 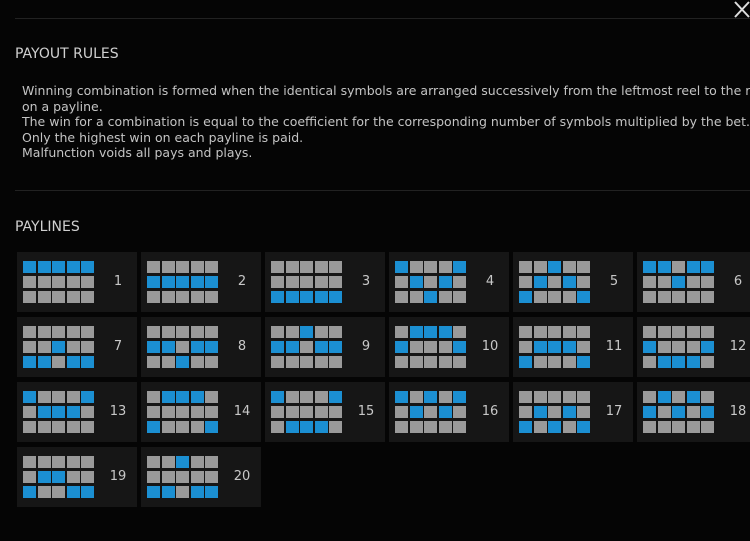 I want to click on payline-number: 16, so click(x=490, y=411).